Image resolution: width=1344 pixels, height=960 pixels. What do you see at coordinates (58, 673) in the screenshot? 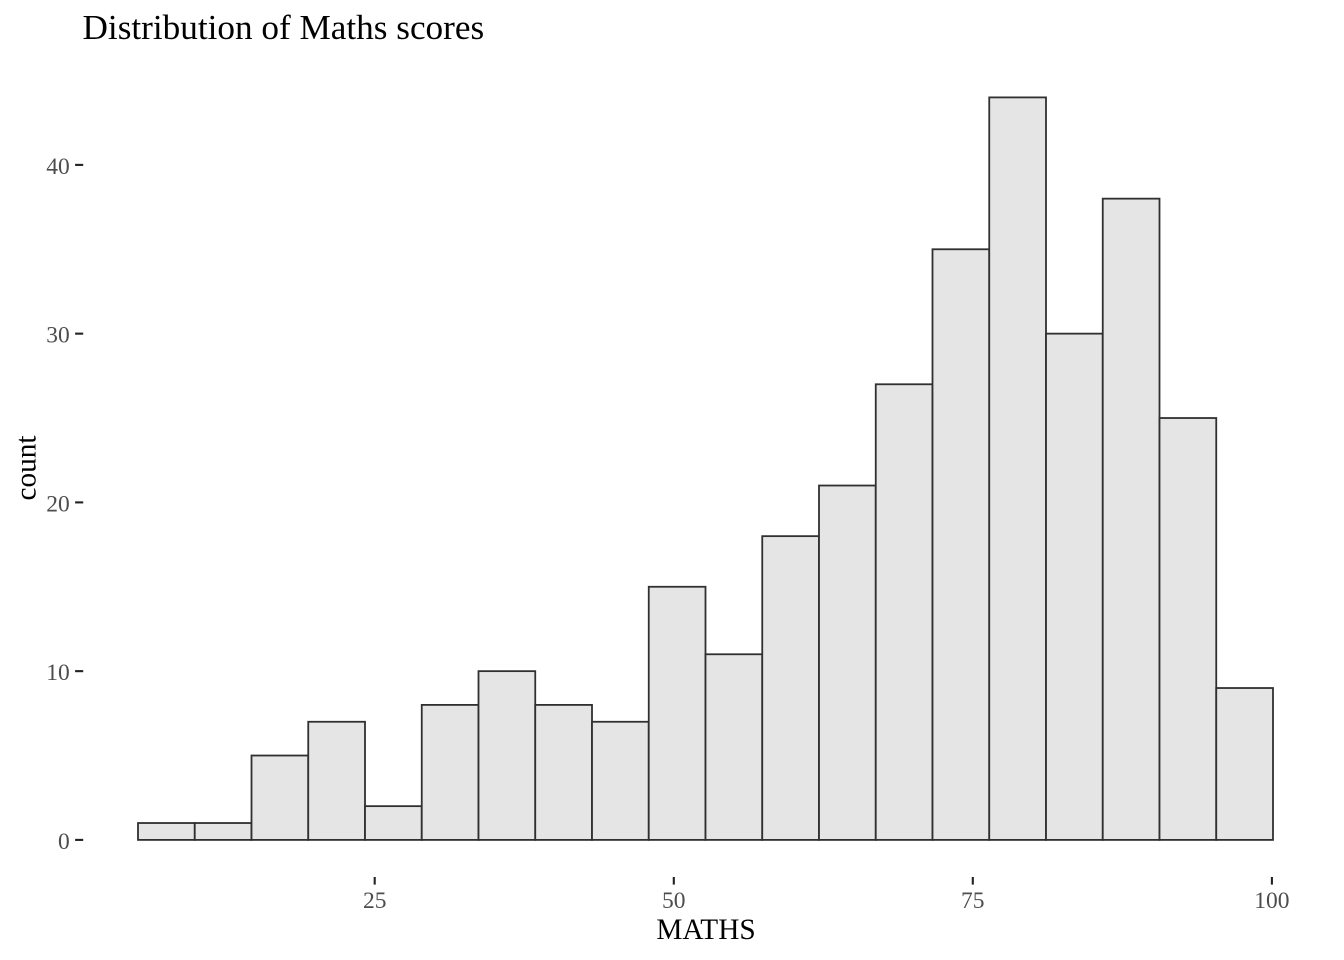
I see `svg-text: 10` at bounding box center [58, 673].